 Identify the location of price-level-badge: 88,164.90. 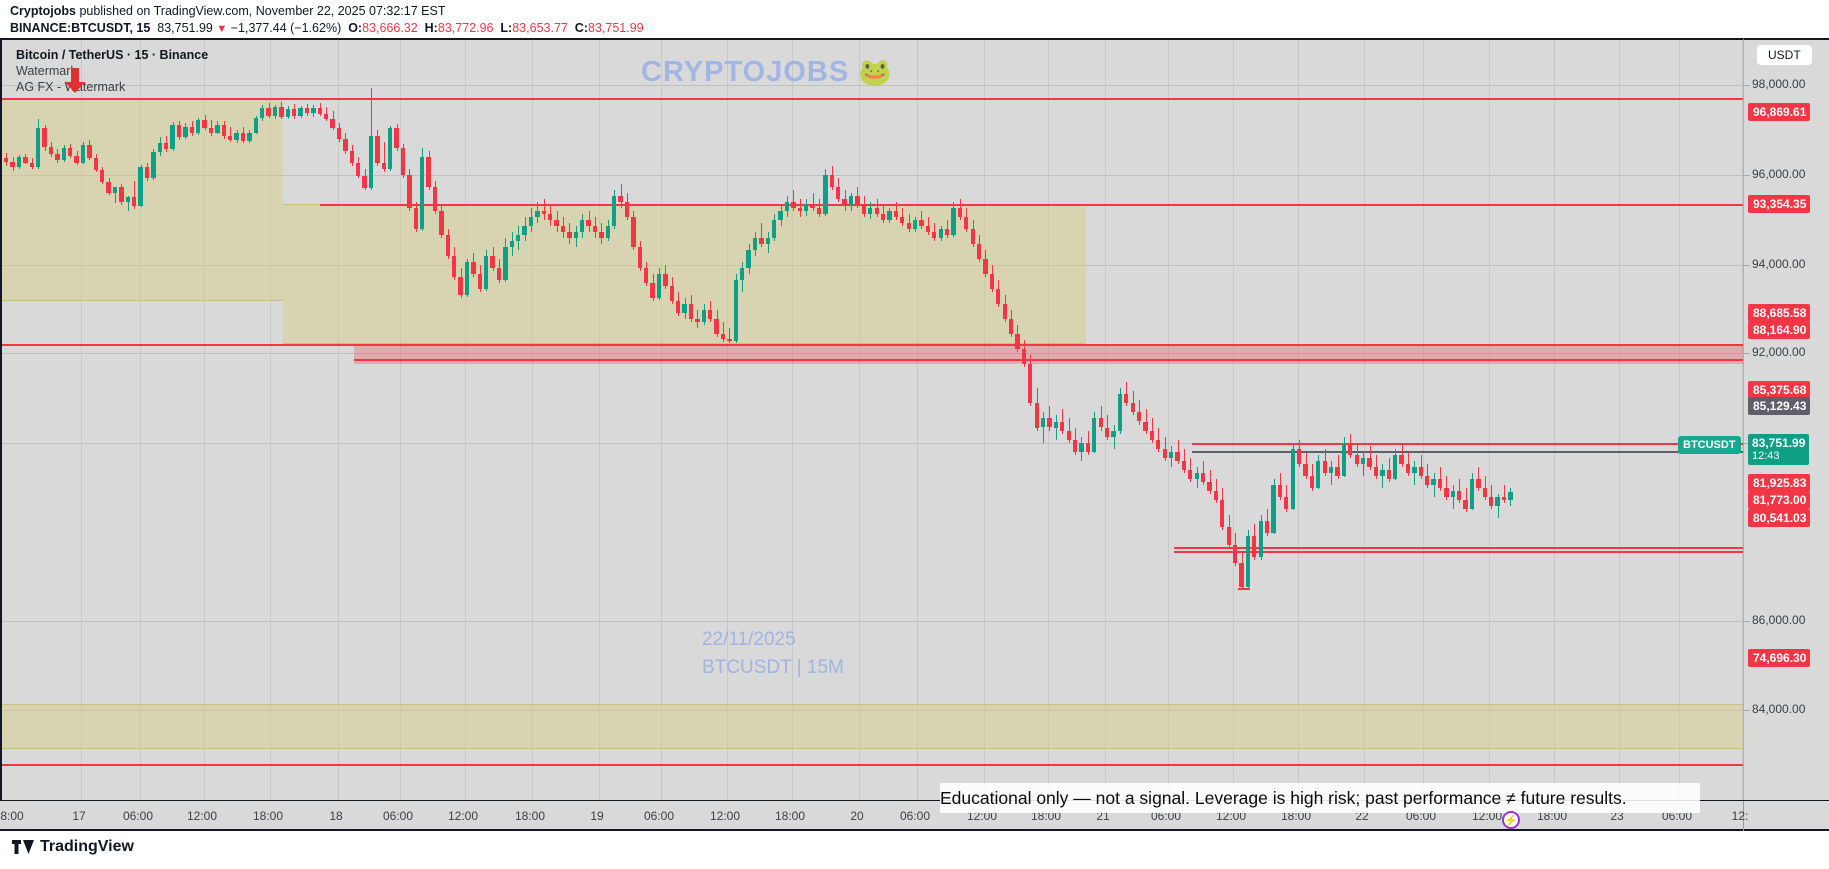
(1779, 330).